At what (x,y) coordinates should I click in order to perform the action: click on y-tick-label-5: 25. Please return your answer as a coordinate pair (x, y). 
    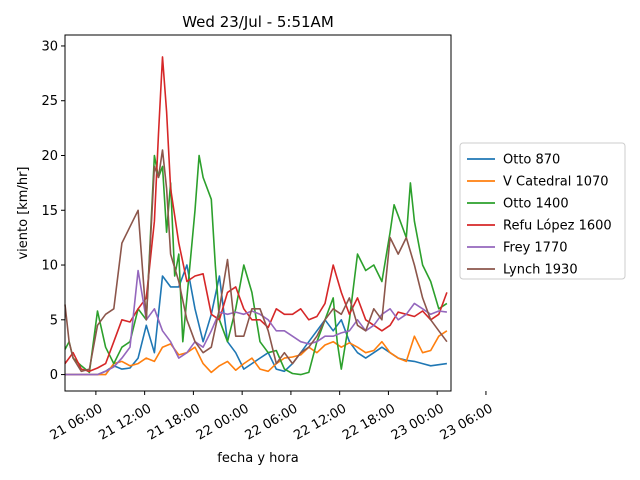
    Looking at the image, I should click on (49, 101).